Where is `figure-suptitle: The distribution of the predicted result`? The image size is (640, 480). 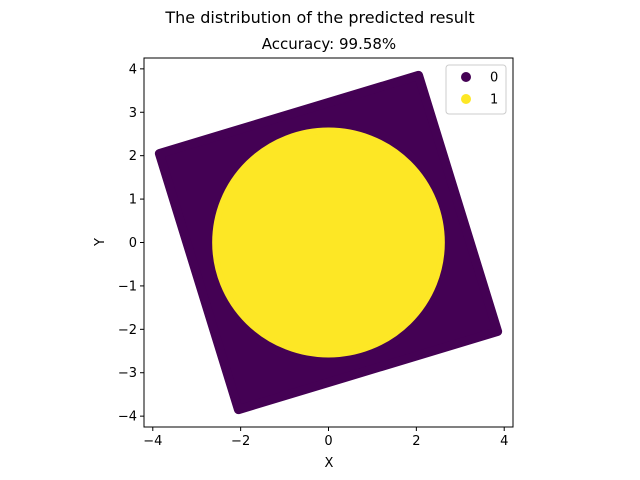 figure-suptitle: The distribution of the predicted result is located at coordinates (319, 17).